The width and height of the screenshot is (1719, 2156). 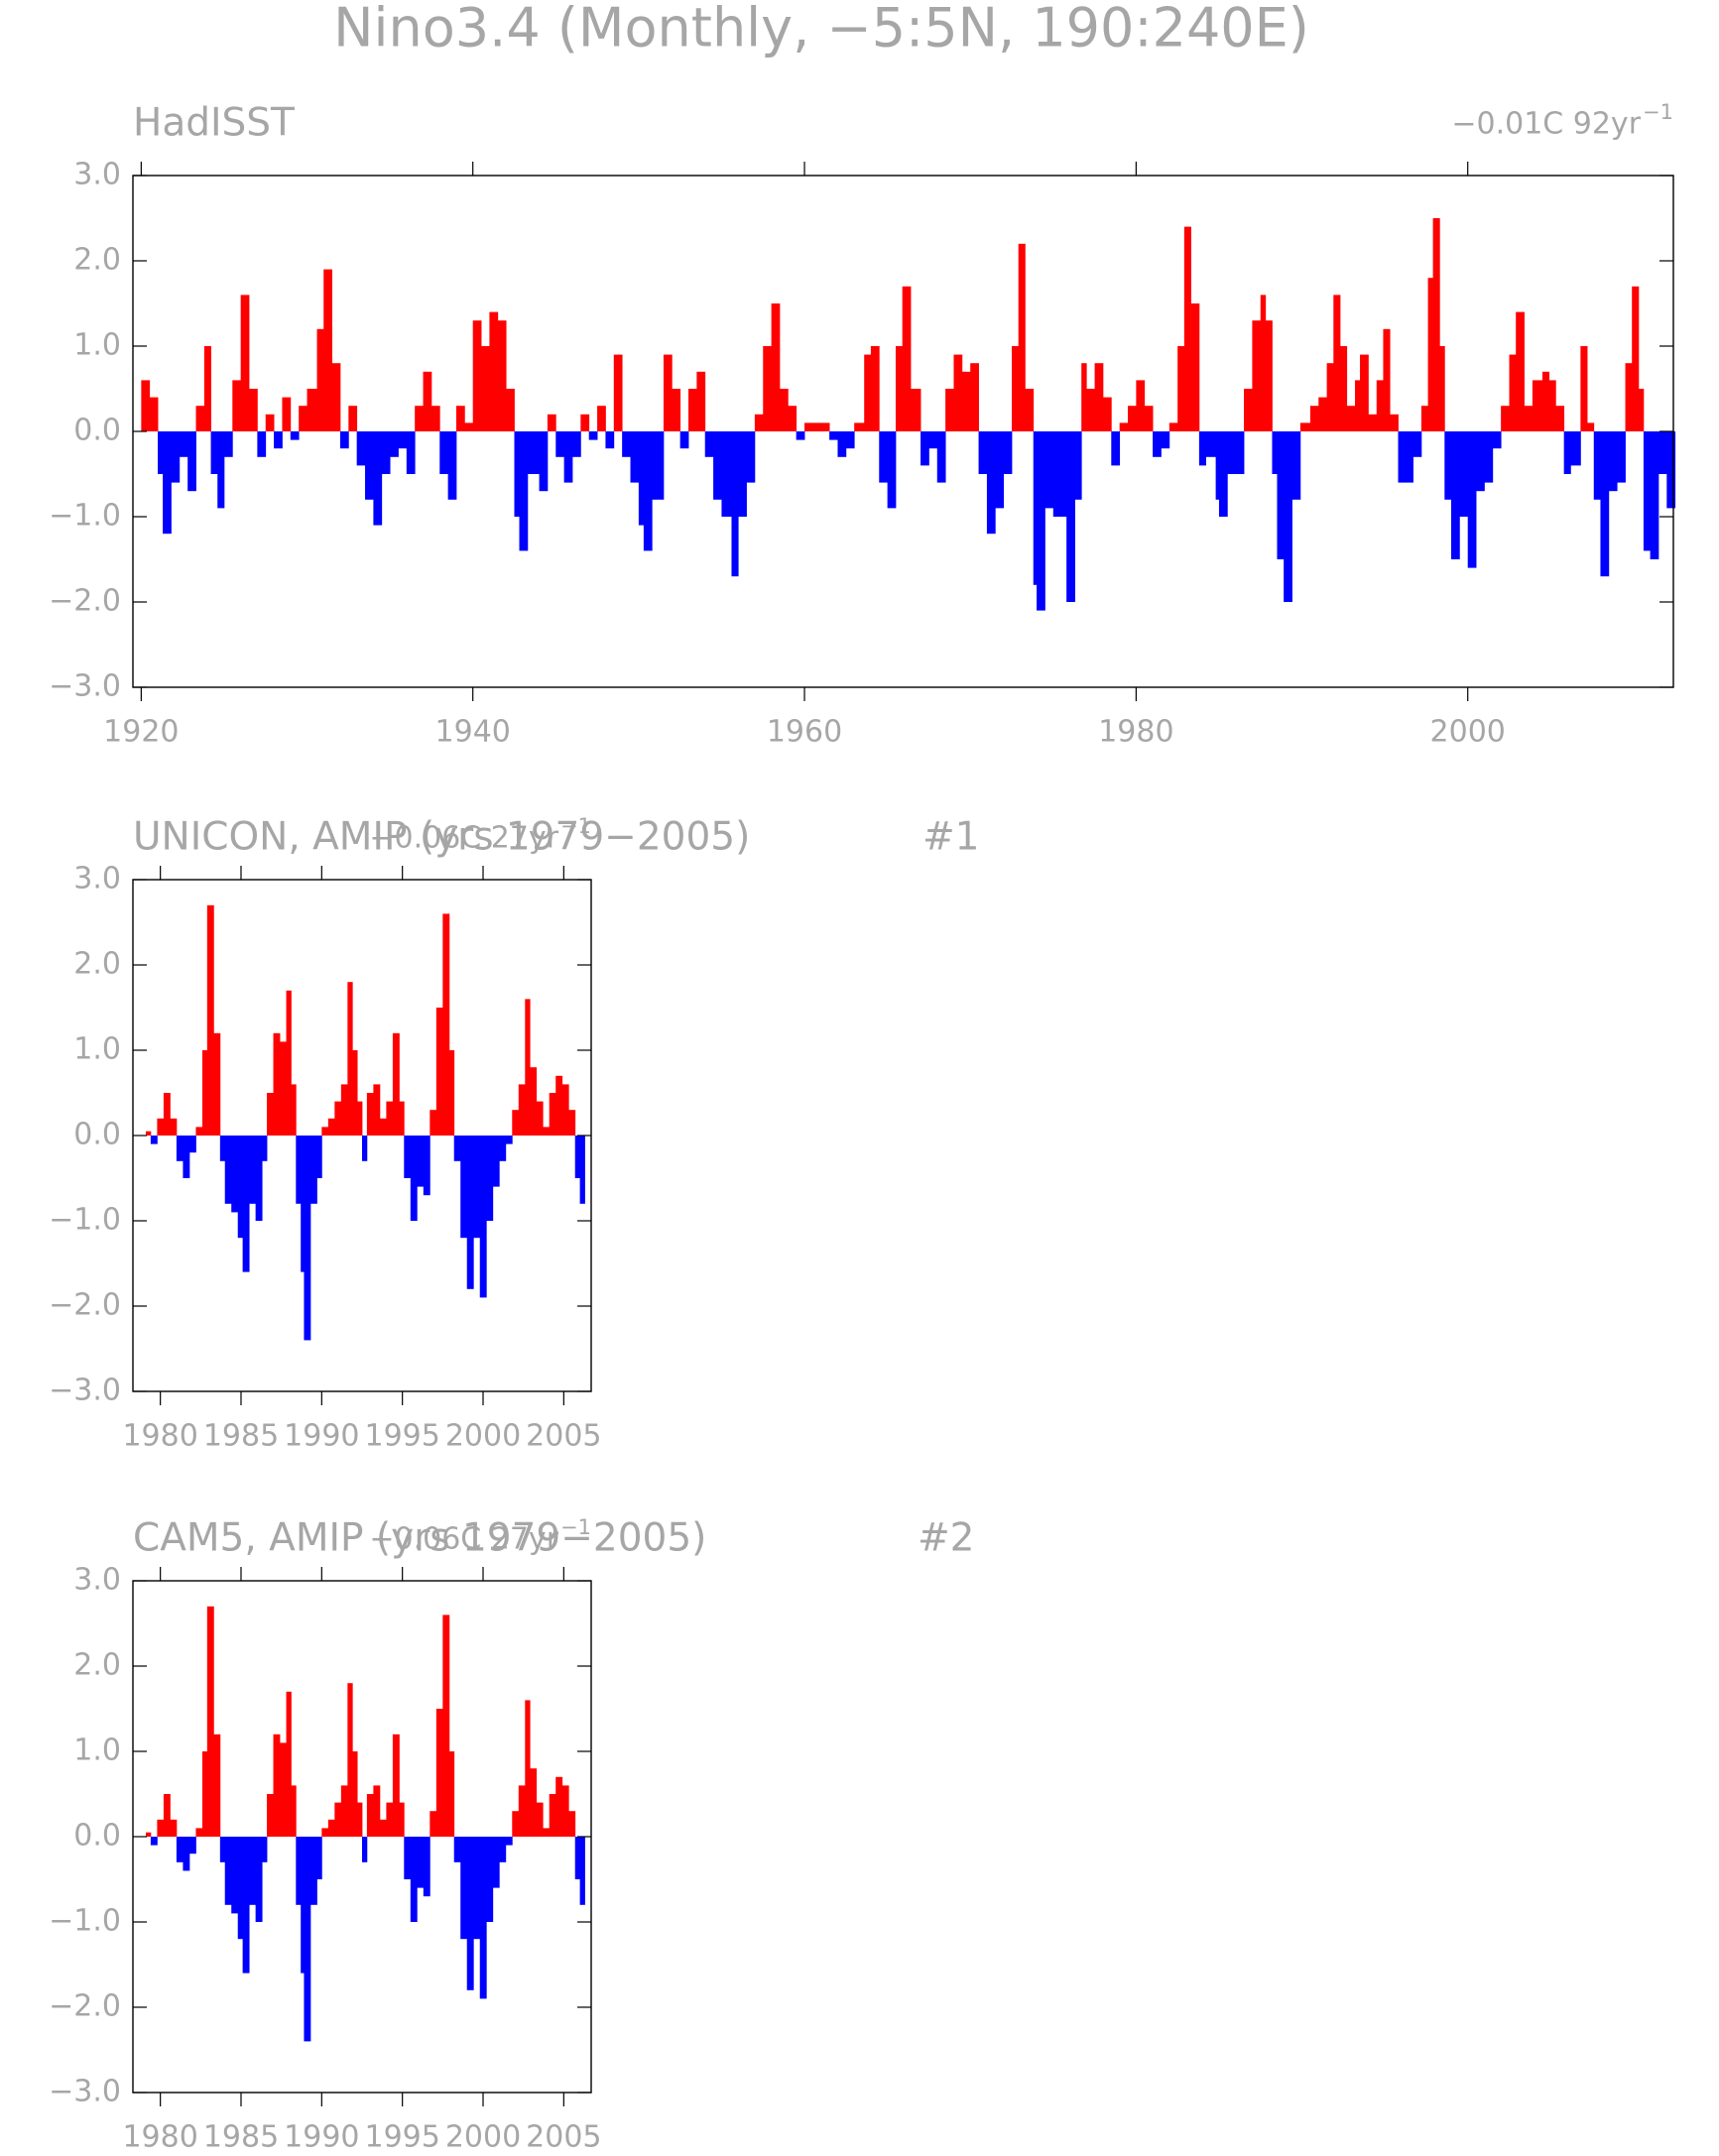 What do you see at coordinates (951, 837) in the screenshot?
I see `panel-label: #1` at bounding box center [951, 837].